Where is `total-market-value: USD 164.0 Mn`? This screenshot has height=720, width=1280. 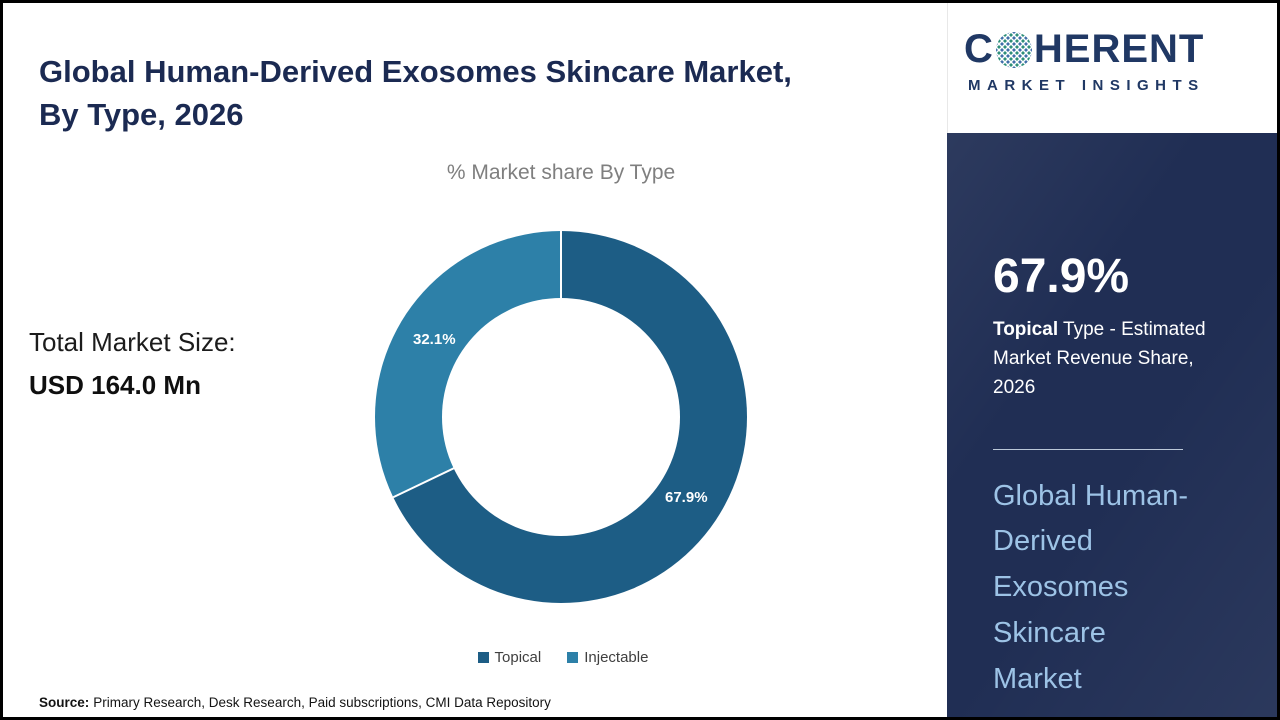
total-market-value: USD 164.0 Mn is located at coordinates (115, 385).